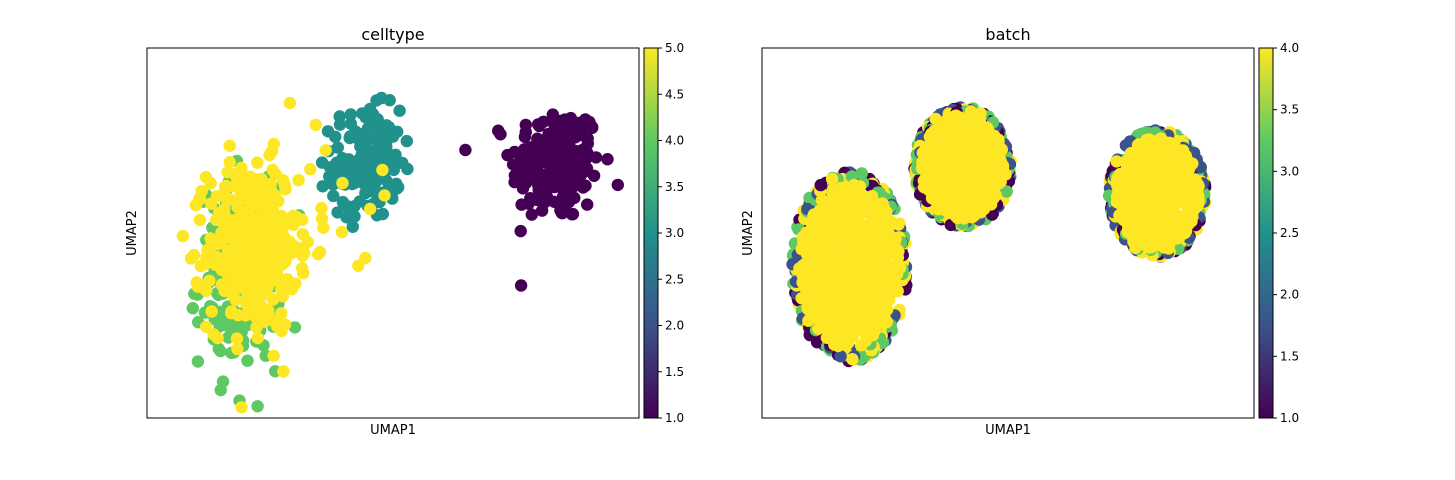  I want to click on colorbar, so click(651, 233).